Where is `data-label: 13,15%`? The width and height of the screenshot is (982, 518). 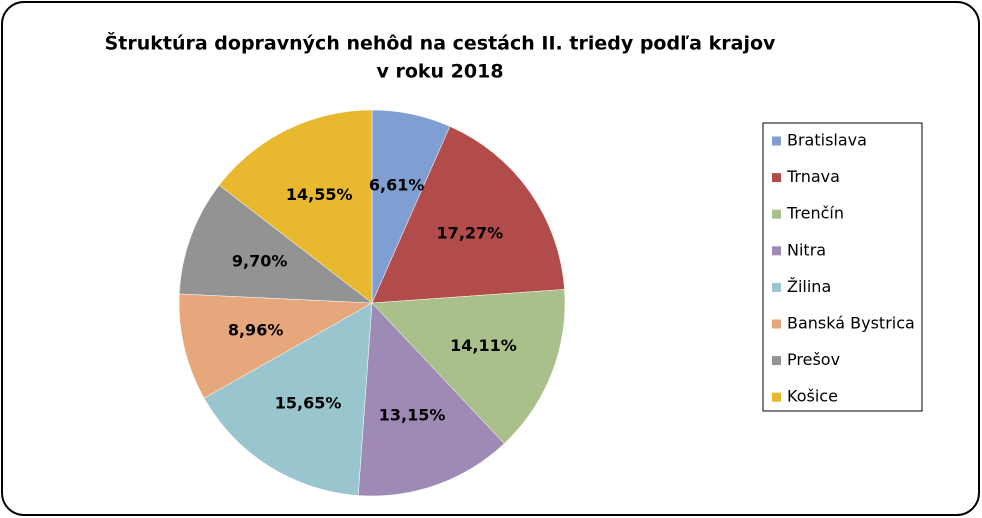 data-label: 13,15% is located at coordinates (412, 414).